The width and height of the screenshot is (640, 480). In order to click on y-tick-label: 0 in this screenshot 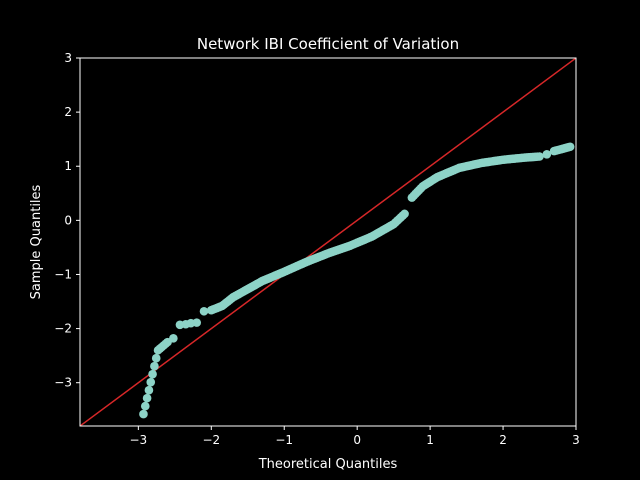, I will do `click(68, 220)`.